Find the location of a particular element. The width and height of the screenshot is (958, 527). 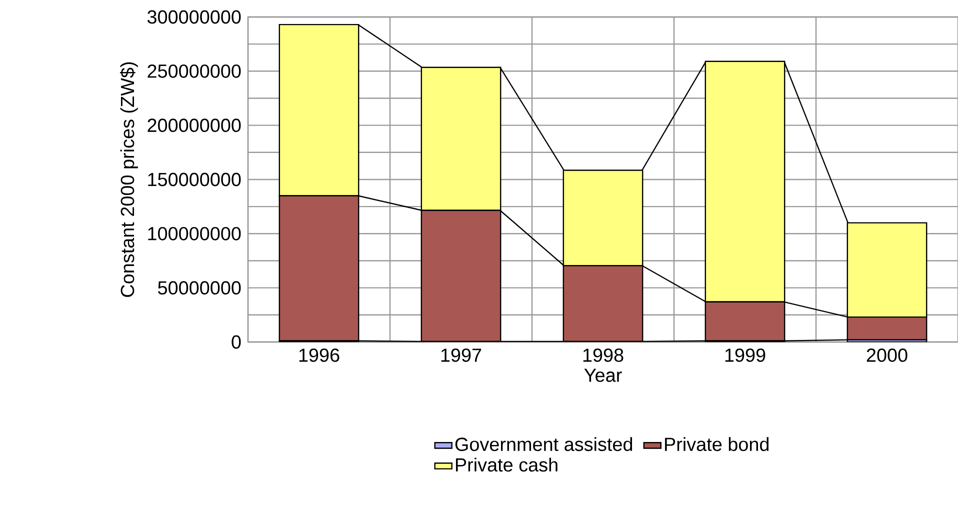

x-axis-title: Year is located at coordinates (603, 375).